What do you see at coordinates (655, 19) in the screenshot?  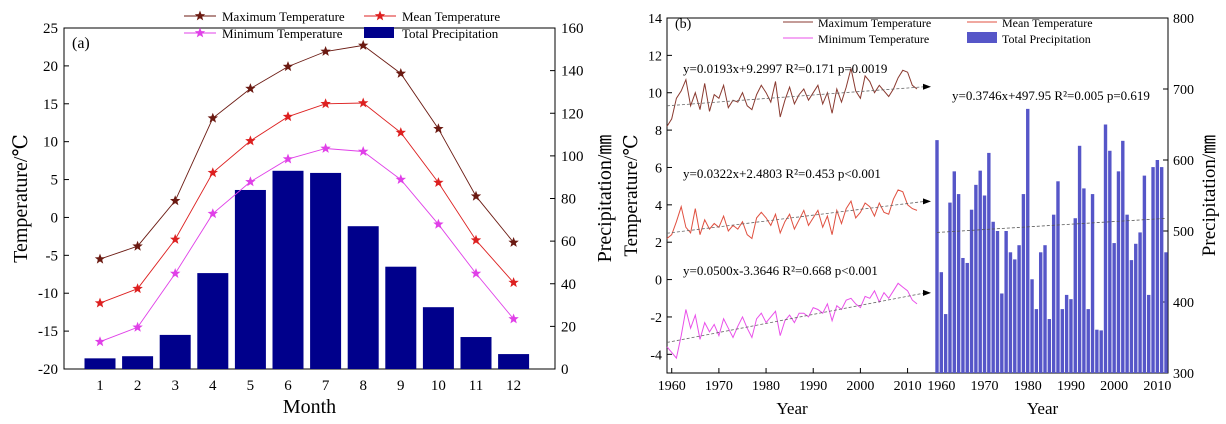 I see `y-left-tick-label: 14` at bounding box center [655, 19].